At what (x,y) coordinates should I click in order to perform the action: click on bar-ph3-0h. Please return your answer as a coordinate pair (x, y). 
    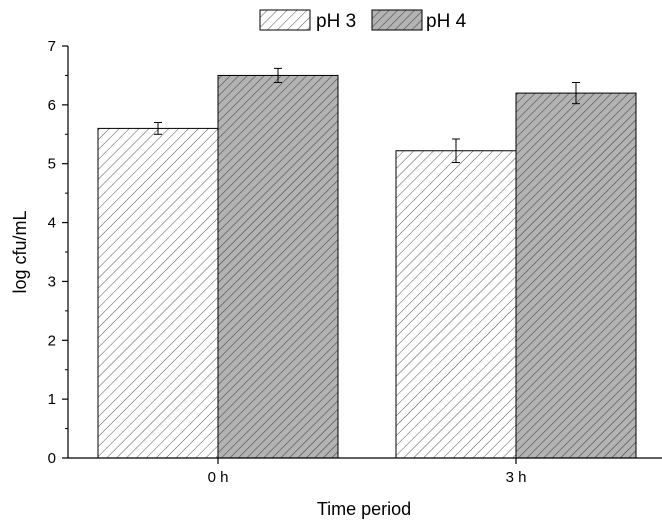
    Looking at the image, I should click on (158, 293).